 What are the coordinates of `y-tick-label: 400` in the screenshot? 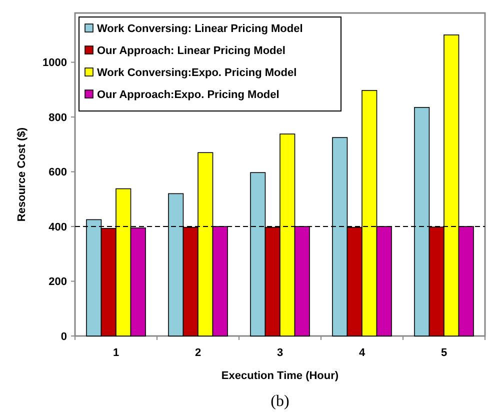 It's located at (57, 227).